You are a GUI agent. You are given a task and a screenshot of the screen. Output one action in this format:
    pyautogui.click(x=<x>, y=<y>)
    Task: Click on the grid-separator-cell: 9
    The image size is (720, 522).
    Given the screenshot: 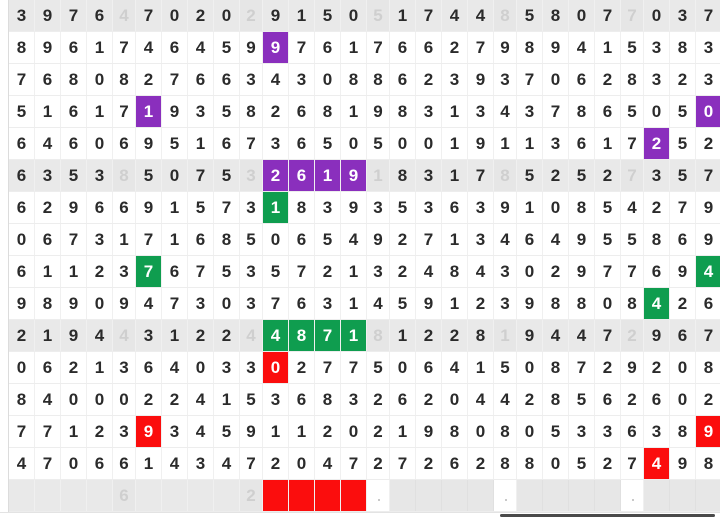 What is the action you would take?
    pyautogui.click(x=505, y=207)
    